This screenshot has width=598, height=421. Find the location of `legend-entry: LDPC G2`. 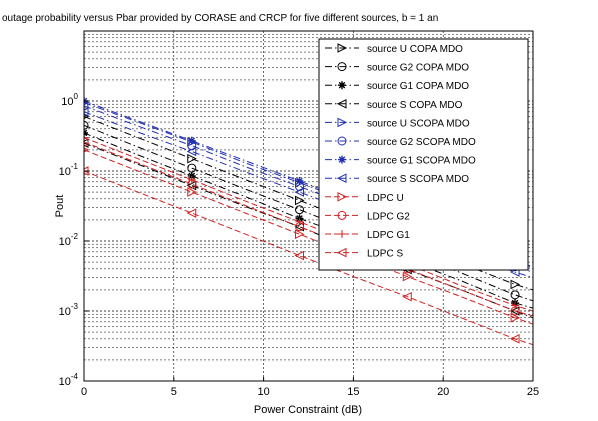

legend-entry: LDPC G2 is located at coordinates (367, 216).